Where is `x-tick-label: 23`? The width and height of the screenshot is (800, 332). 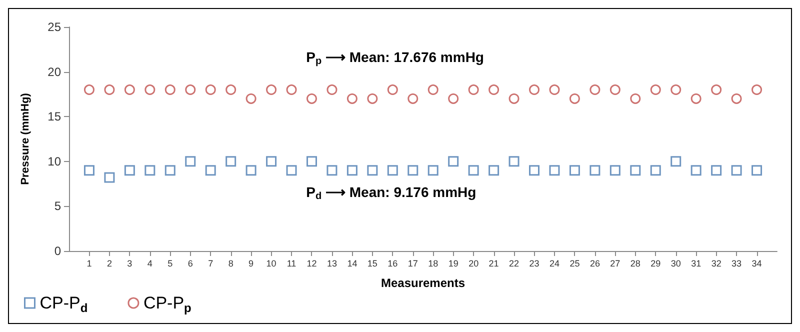
x-tick-label: 23 is located at coordinates (534, 263).